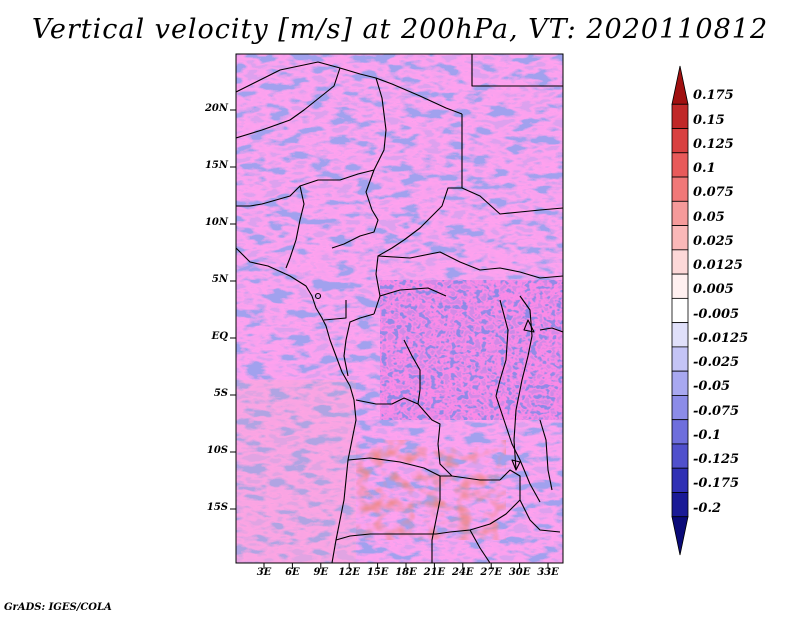 This screenshot has height=618, width=800. I want to click on lat-label: 15S, so click(217, 507).